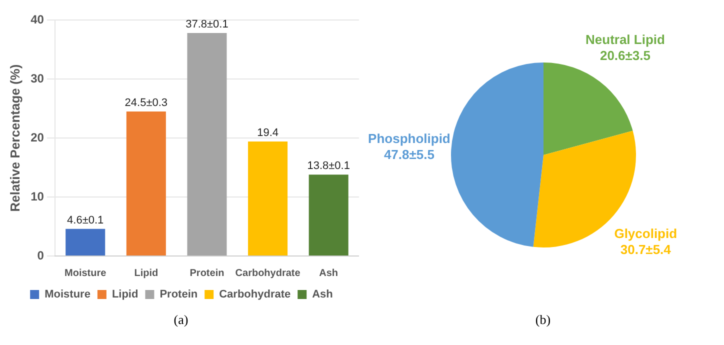 This screenshot has height=345, width=724. What do you see at coordinates (37, 196) in the screenshot?
I see `y-tick-label: 10` at bounding box center [37, 196].